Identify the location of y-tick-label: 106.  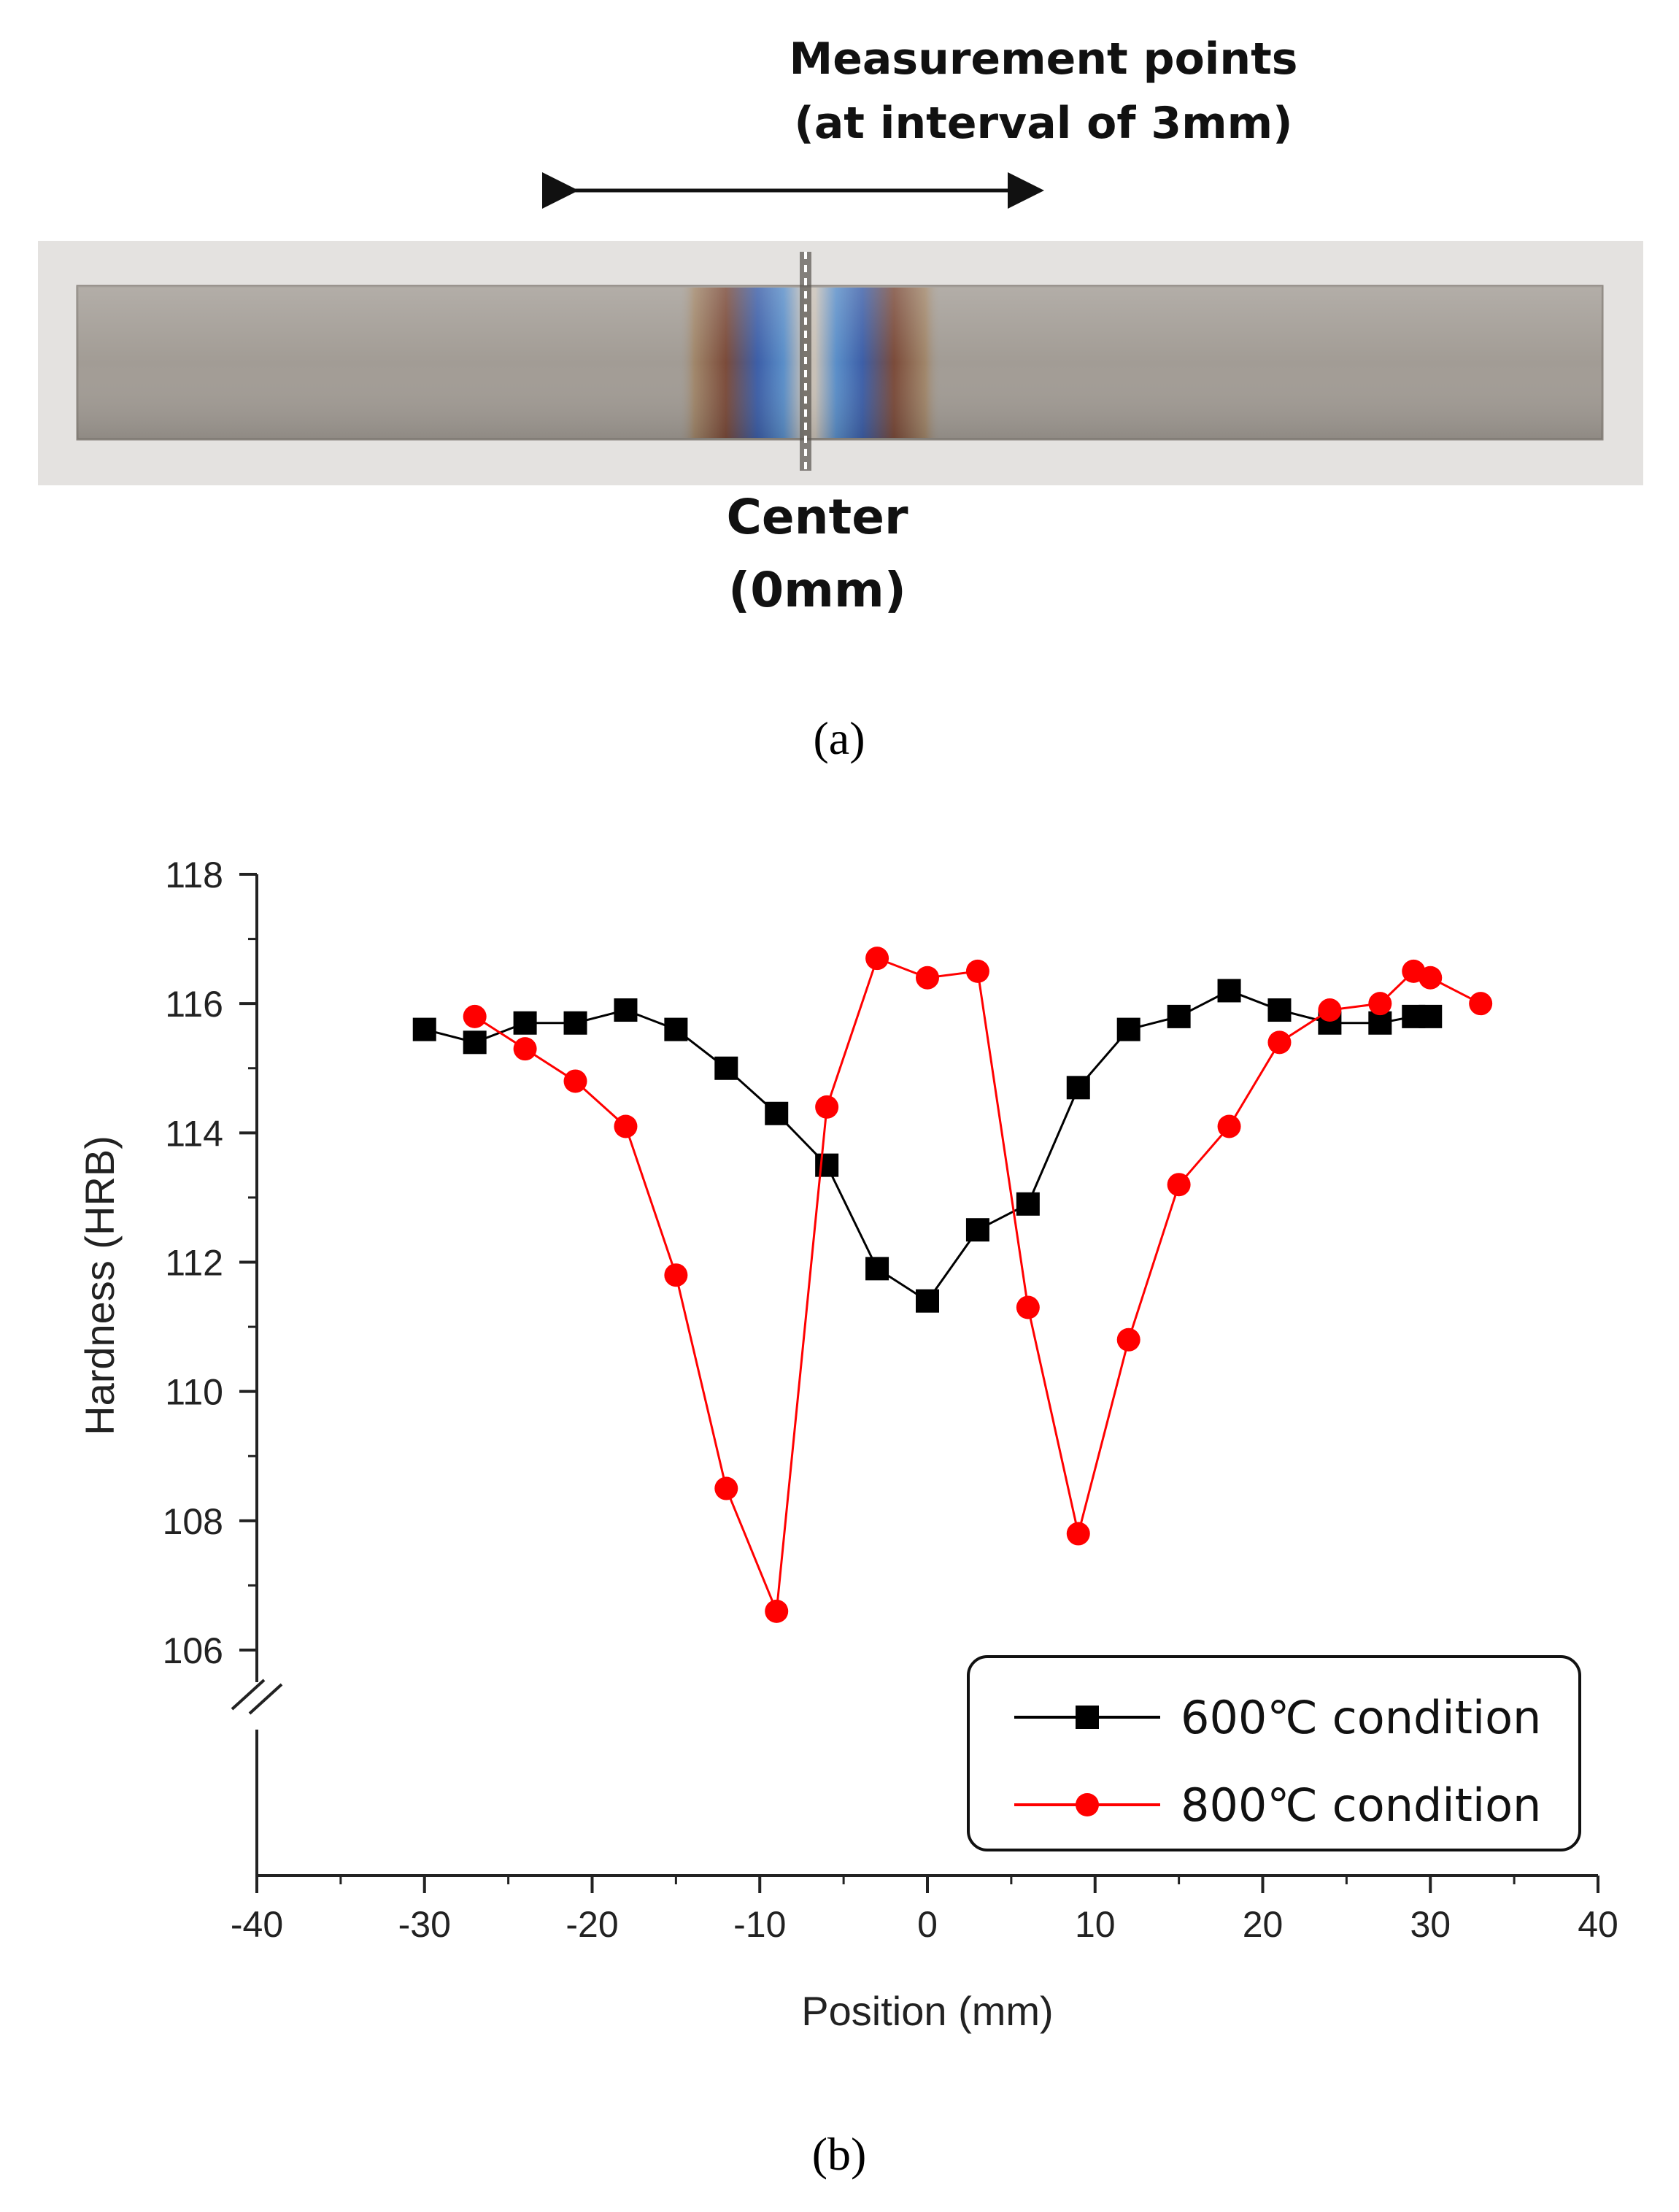
(193, 1650).